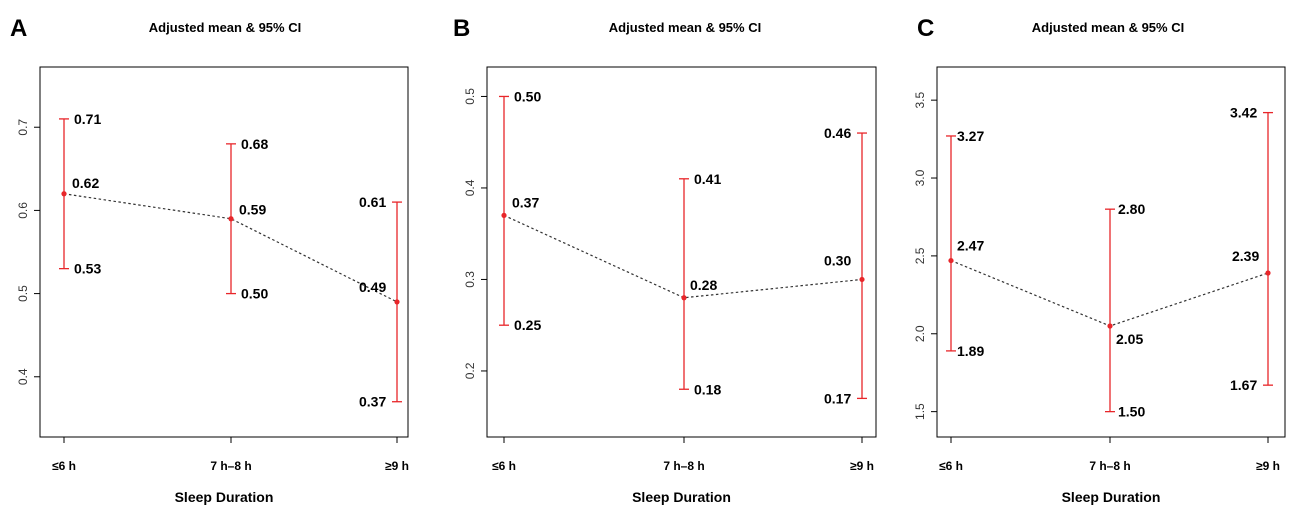 The height and width of the screenshot is (512, 1307). I want to click on upper-ci-label: 0.71, so click(87, 119).